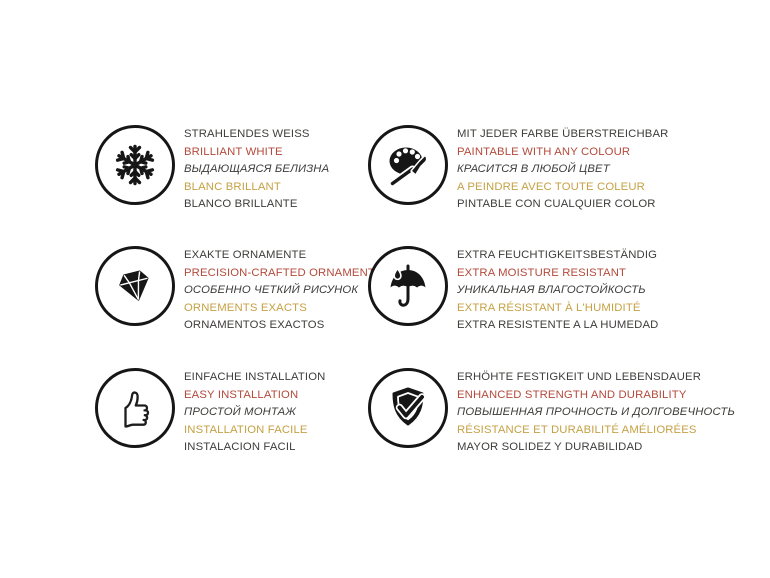 Image resolution: width=770 pixels, height=578 pixels. I want to click on thumbs-up-icon, so click(137, 409).